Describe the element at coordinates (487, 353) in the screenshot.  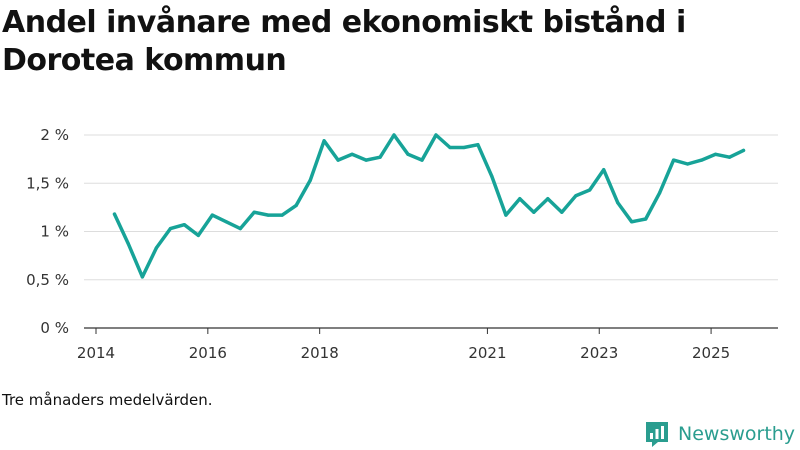
I see `x-tick-label: 2021` at that location.